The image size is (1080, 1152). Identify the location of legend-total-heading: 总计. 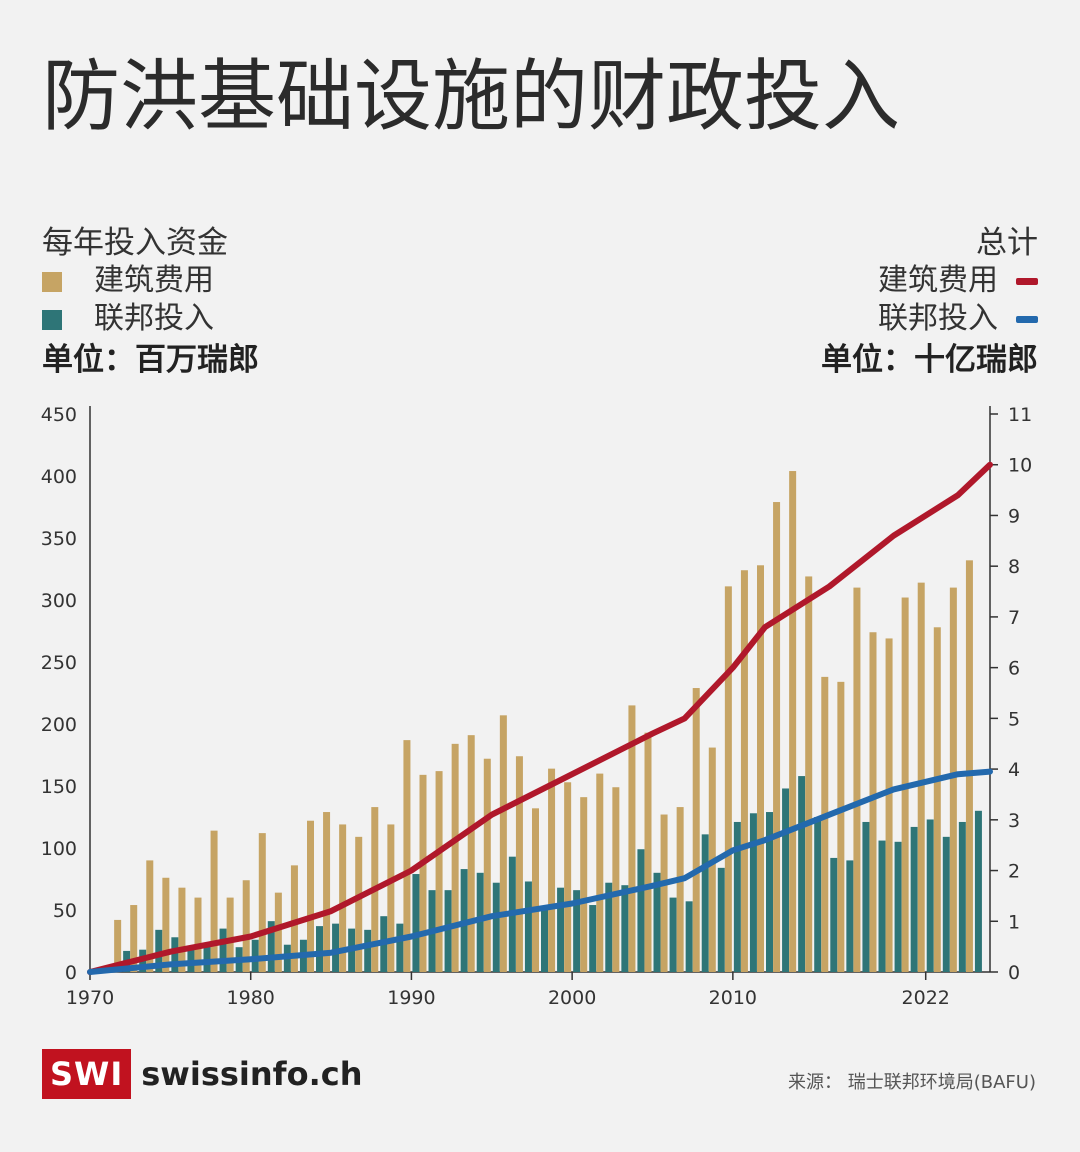
(1007, 243).